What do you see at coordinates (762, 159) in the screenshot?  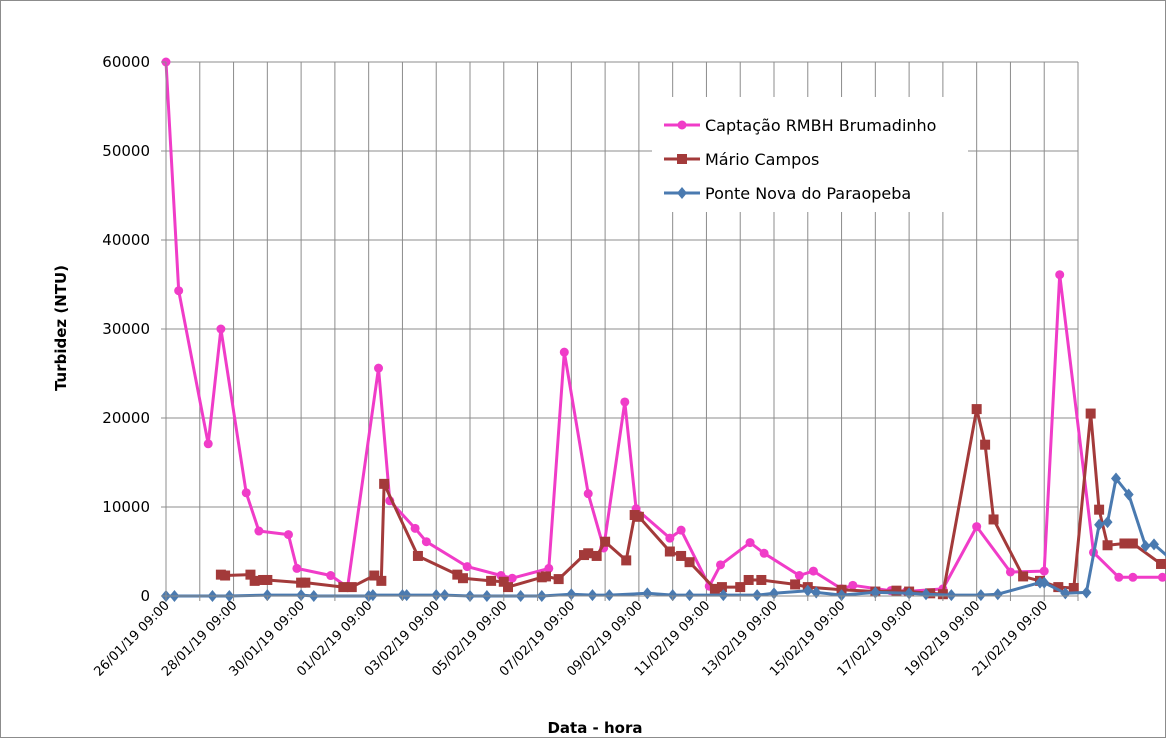 I see `legend-label: Mário Campos` at bounding box center [762, 159].